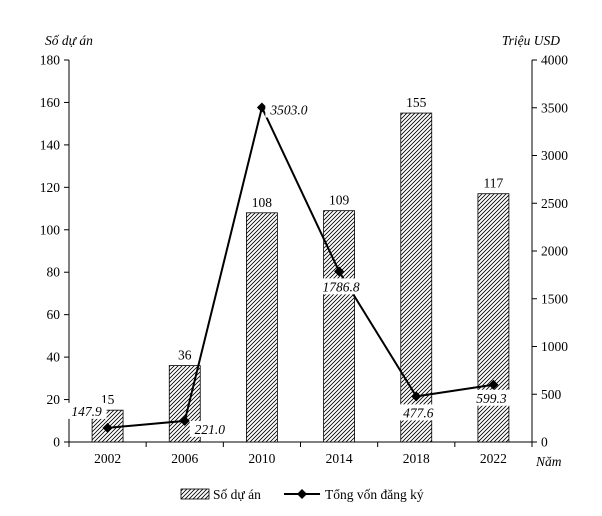 The width and height of the screenshot is (602, 516). What do you see at coordinates (107, 458) in the screenshot?
I see `x-tick-label: 2002` at bounding box center [107, 458].